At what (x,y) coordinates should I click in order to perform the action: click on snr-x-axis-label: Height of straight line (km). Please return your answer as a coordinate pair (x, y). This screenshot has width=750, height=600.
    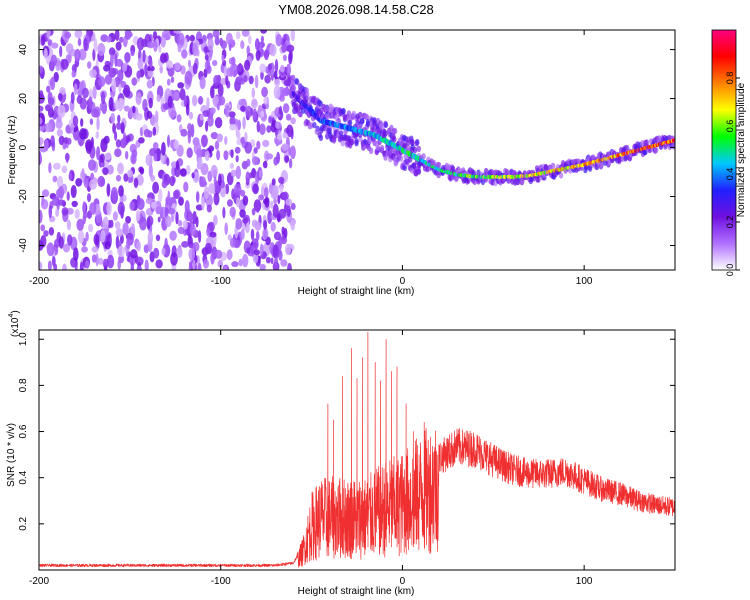
    Looking at the image, I should click on (356, 591).